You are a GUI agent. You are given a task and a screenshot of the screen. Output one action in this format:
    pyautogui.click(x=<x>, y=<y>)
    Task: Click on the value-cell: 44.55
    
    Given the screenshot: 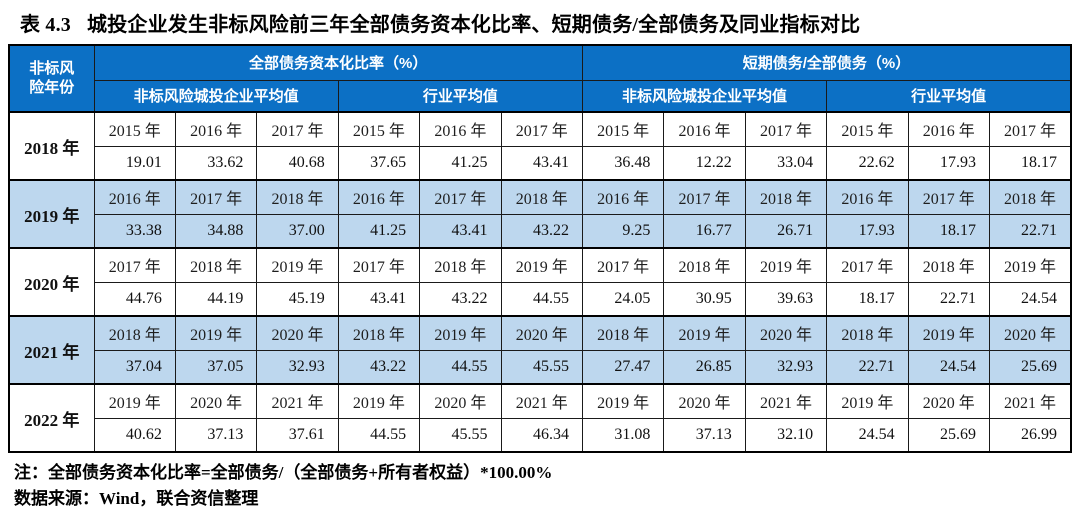 What is the action you would take?
    pyautogui.click(x=541, y=299)
    